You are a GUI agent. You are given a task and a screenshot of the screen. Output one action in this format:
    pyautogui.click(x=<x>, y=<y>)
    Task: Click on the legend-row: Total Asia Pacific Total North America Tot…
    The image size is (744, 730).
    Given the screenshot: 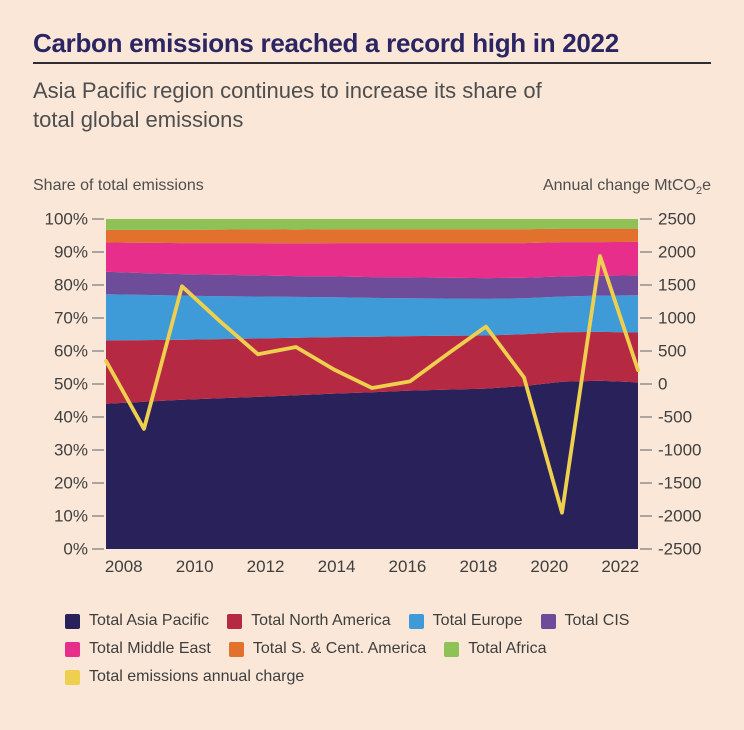 What is the action you would take?
    pyautogui.click(x=347, y=621)
    